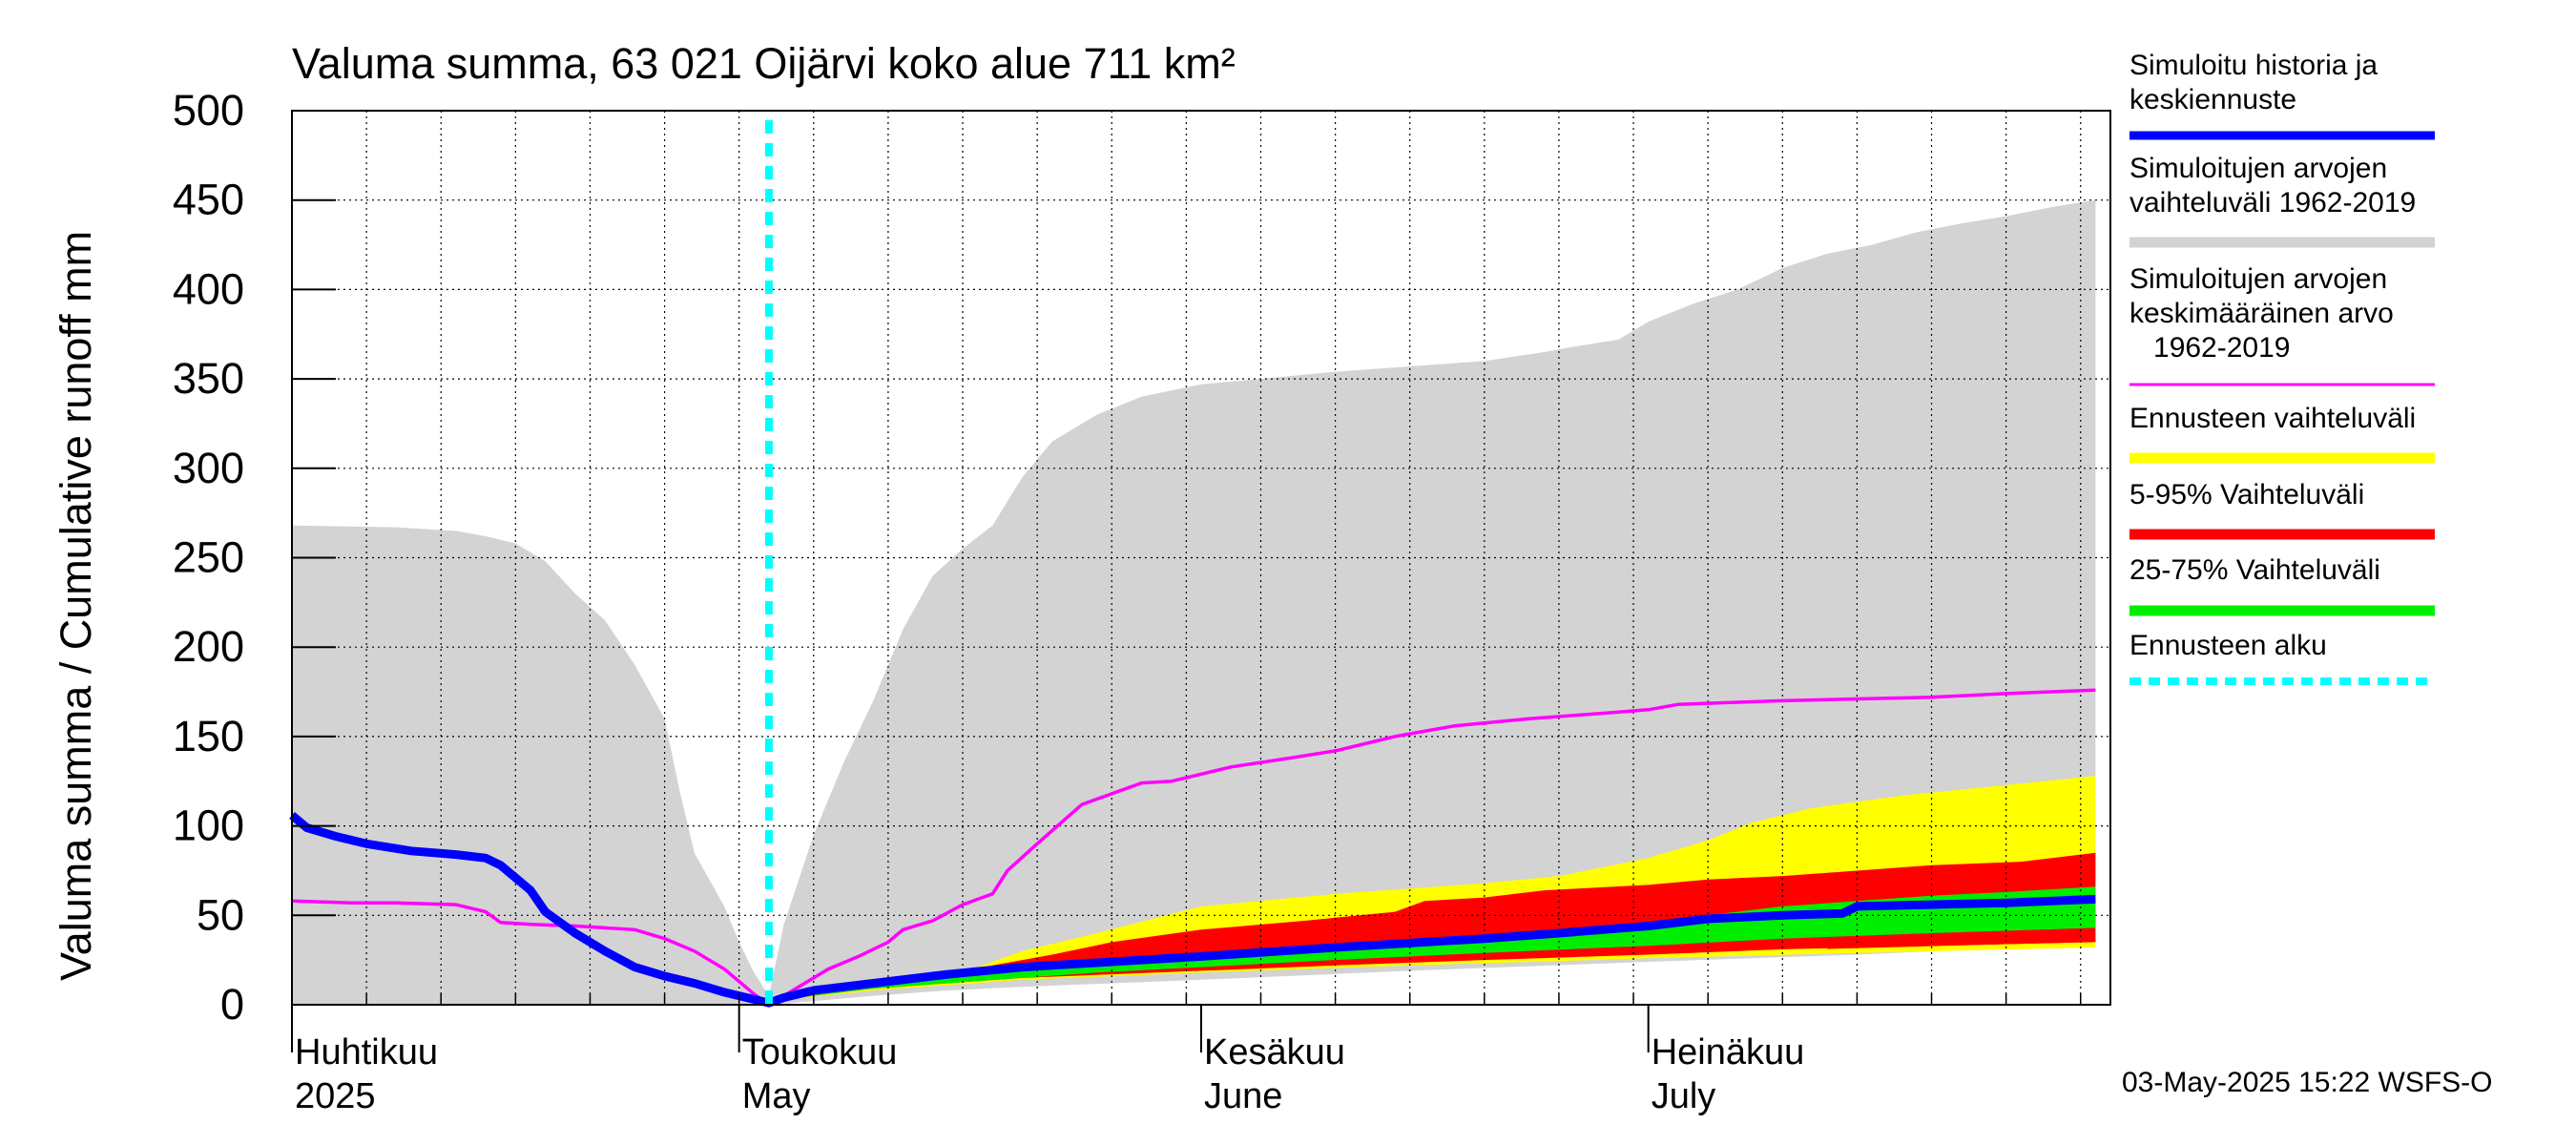  What do you see at coordinates (2307, 1082) in the screenshot?
I see `footer-timestamp: 03-May-2025 15:22 WSFS-O` at bounding box center [2307, 1082].